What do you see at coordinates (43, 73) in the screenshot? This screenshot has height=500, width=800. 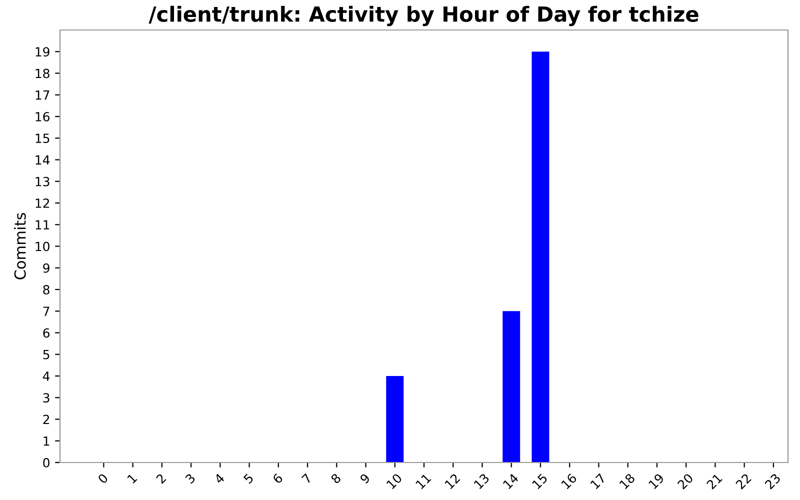 I see `y-tick-label: 18` at bounding box center [43, 73].